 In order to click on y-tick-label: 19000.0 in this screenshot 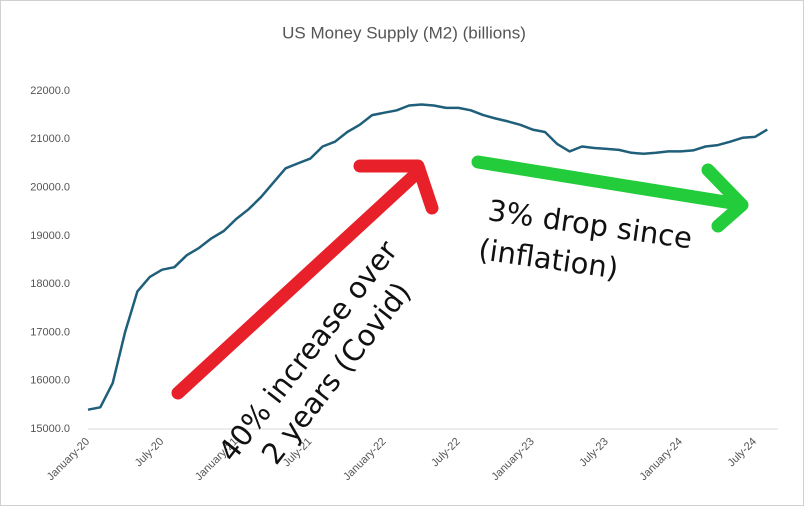, I will do `click(50, 236)`.